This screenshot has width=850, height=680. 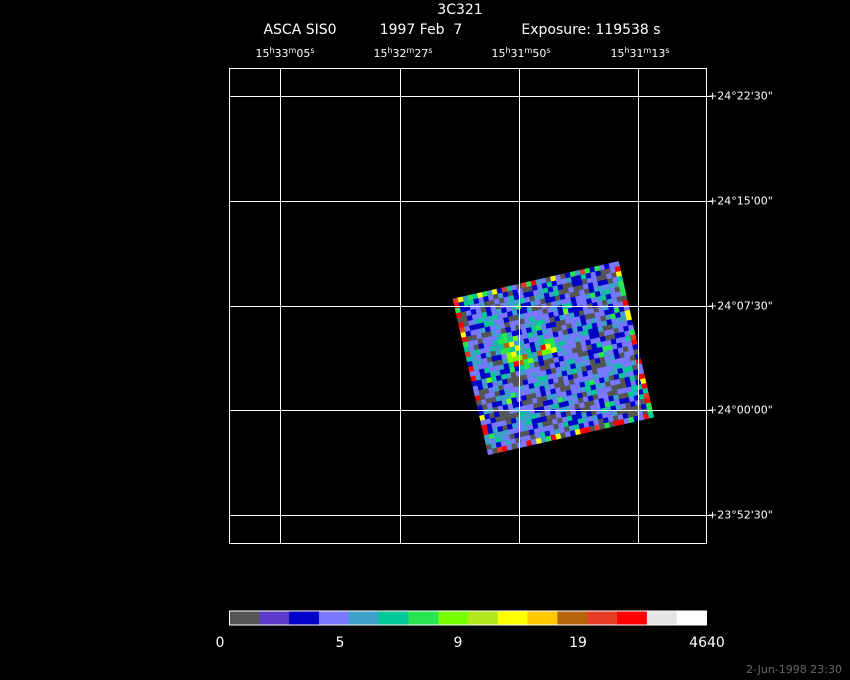 I want to click on colorbar-swatch, so click(x=423, y=618).